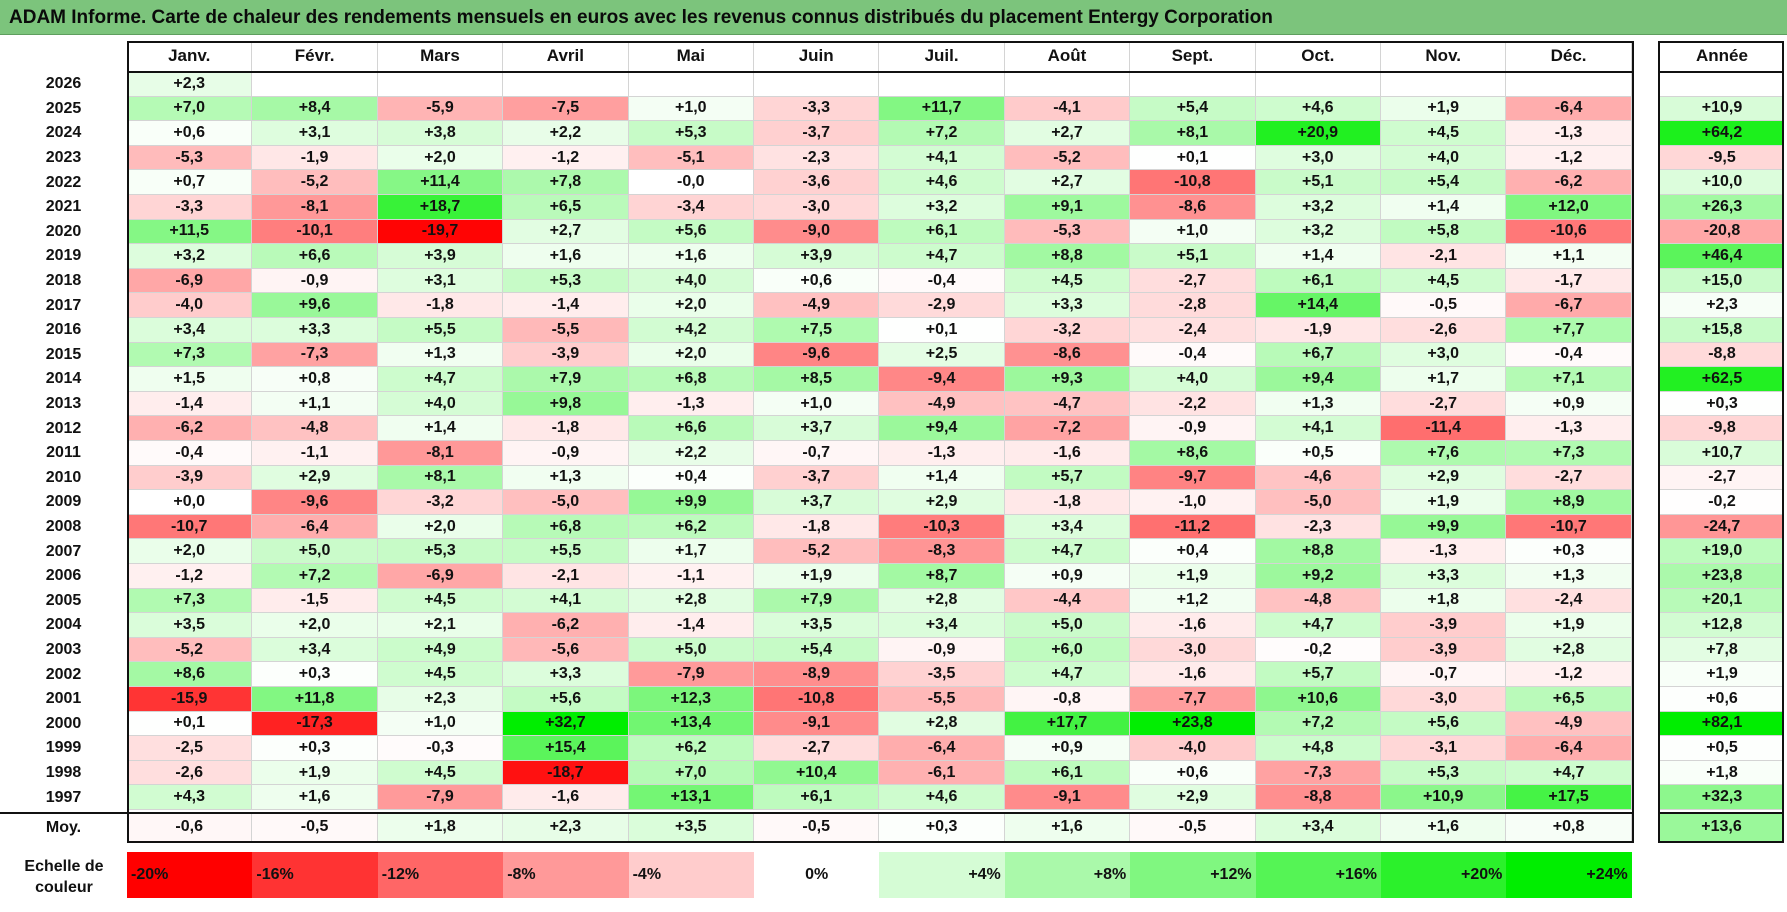 The height and width of the screenshot is (912, 1787). Describe the element at coordinates (1318, 379) in the screenshot. I see `heatmap-cell: +9,4` at that location.